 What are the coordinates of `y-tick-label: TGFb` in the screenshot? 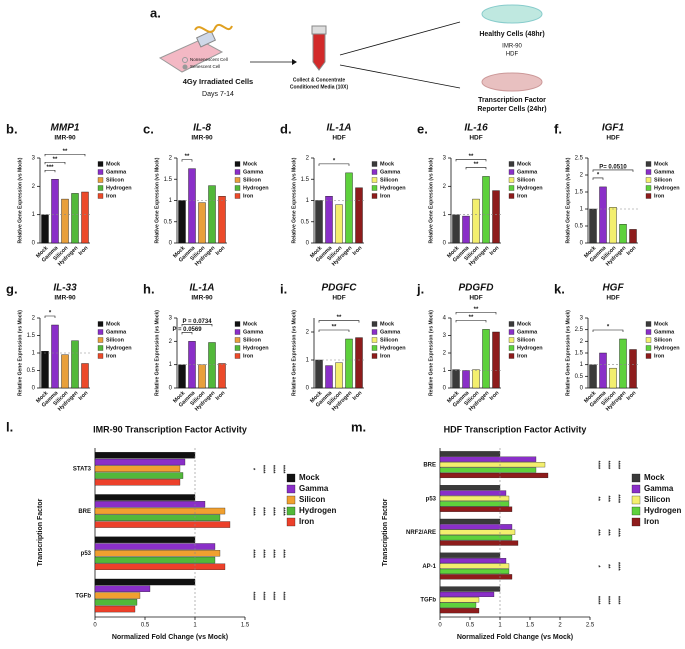 It's located at (428, 601).